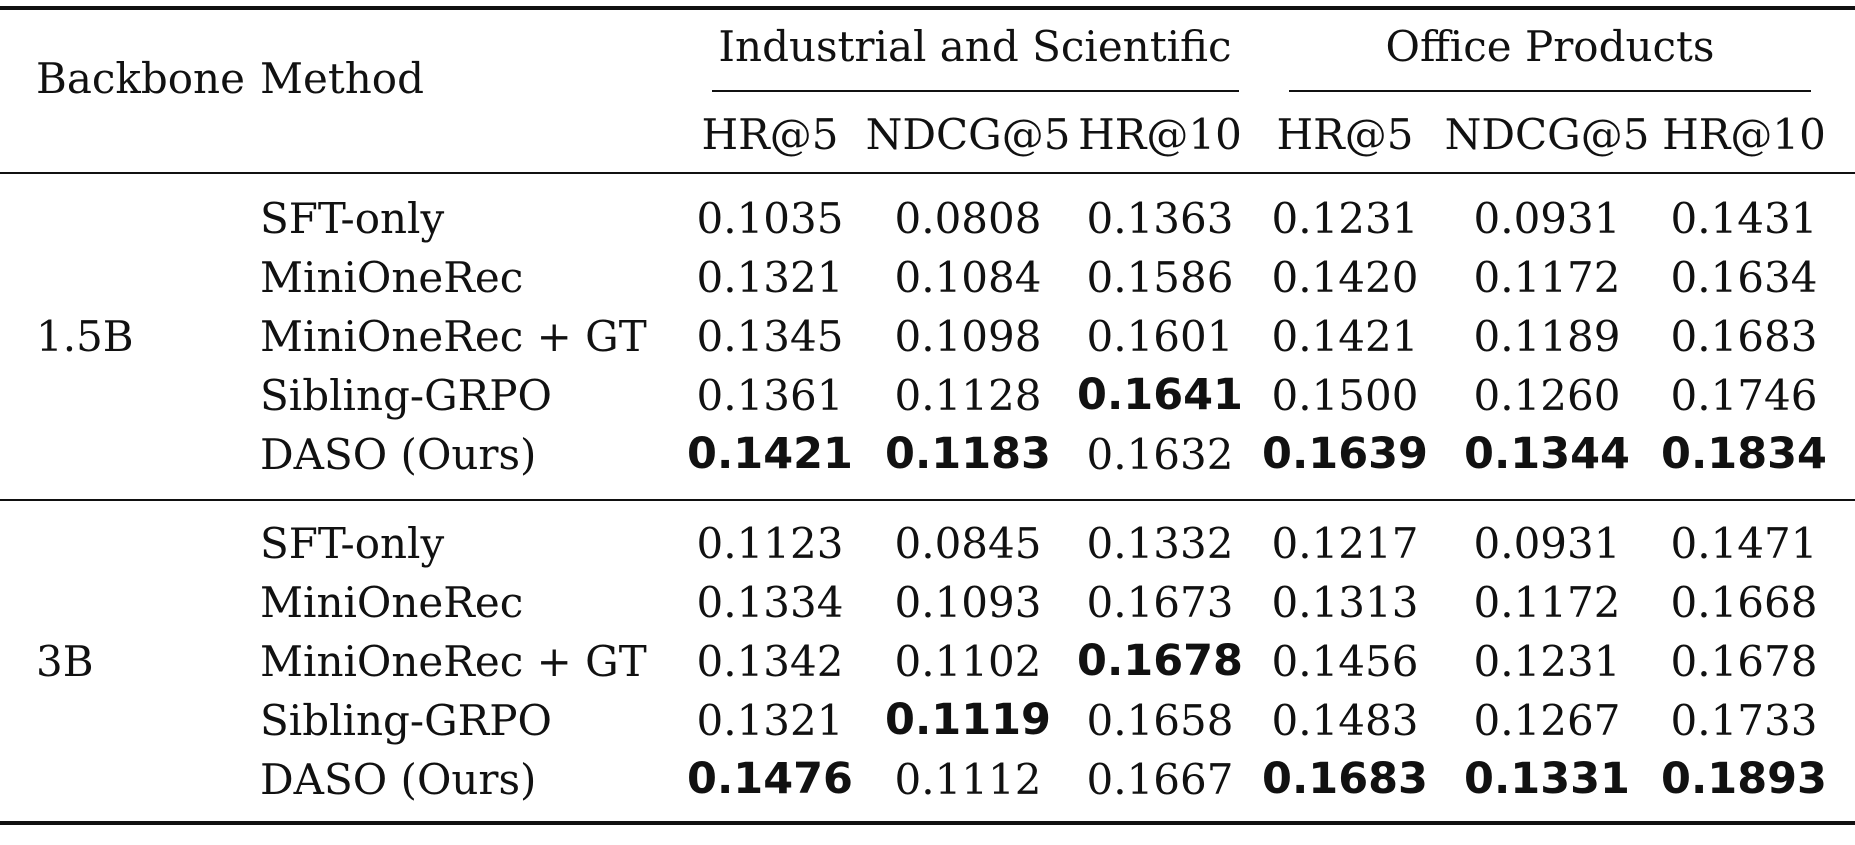 This screenshot has width=1855, height=845. What do you see at coordinates (1547, 454) in the screenshot?
I see `best-value-cell: 0.1344` at bounding box center [1547, 454].